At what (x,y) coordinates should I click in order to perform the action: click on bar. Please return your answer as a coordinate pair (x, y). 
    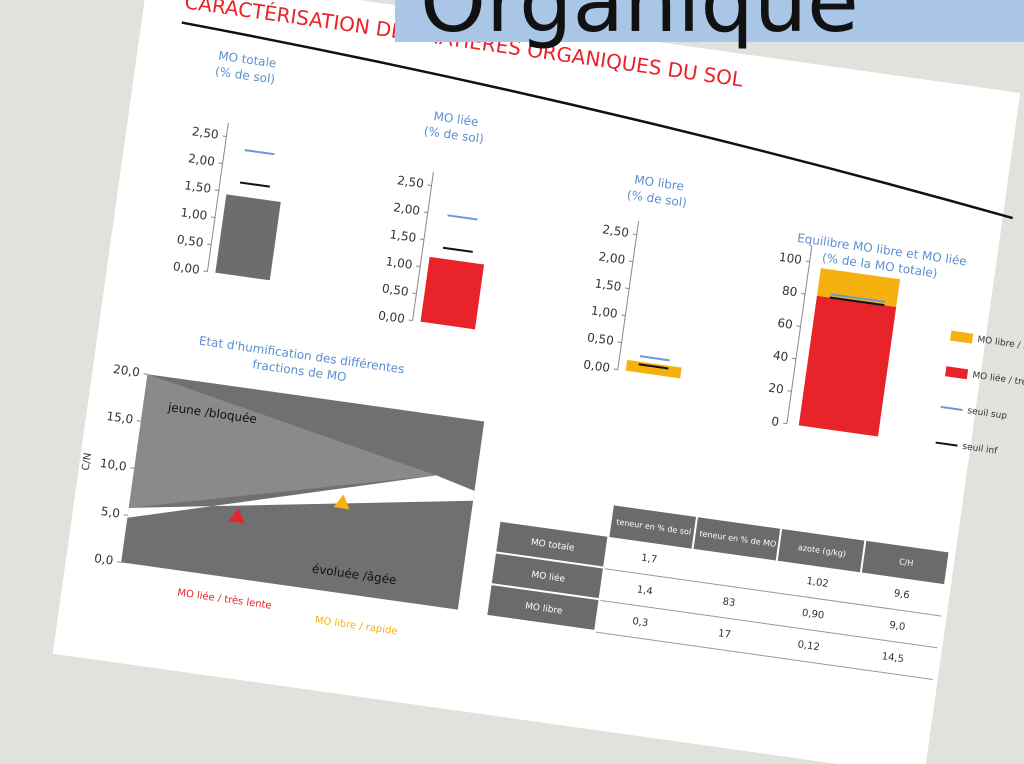
    Looking at the image, I should click on (452, 293).